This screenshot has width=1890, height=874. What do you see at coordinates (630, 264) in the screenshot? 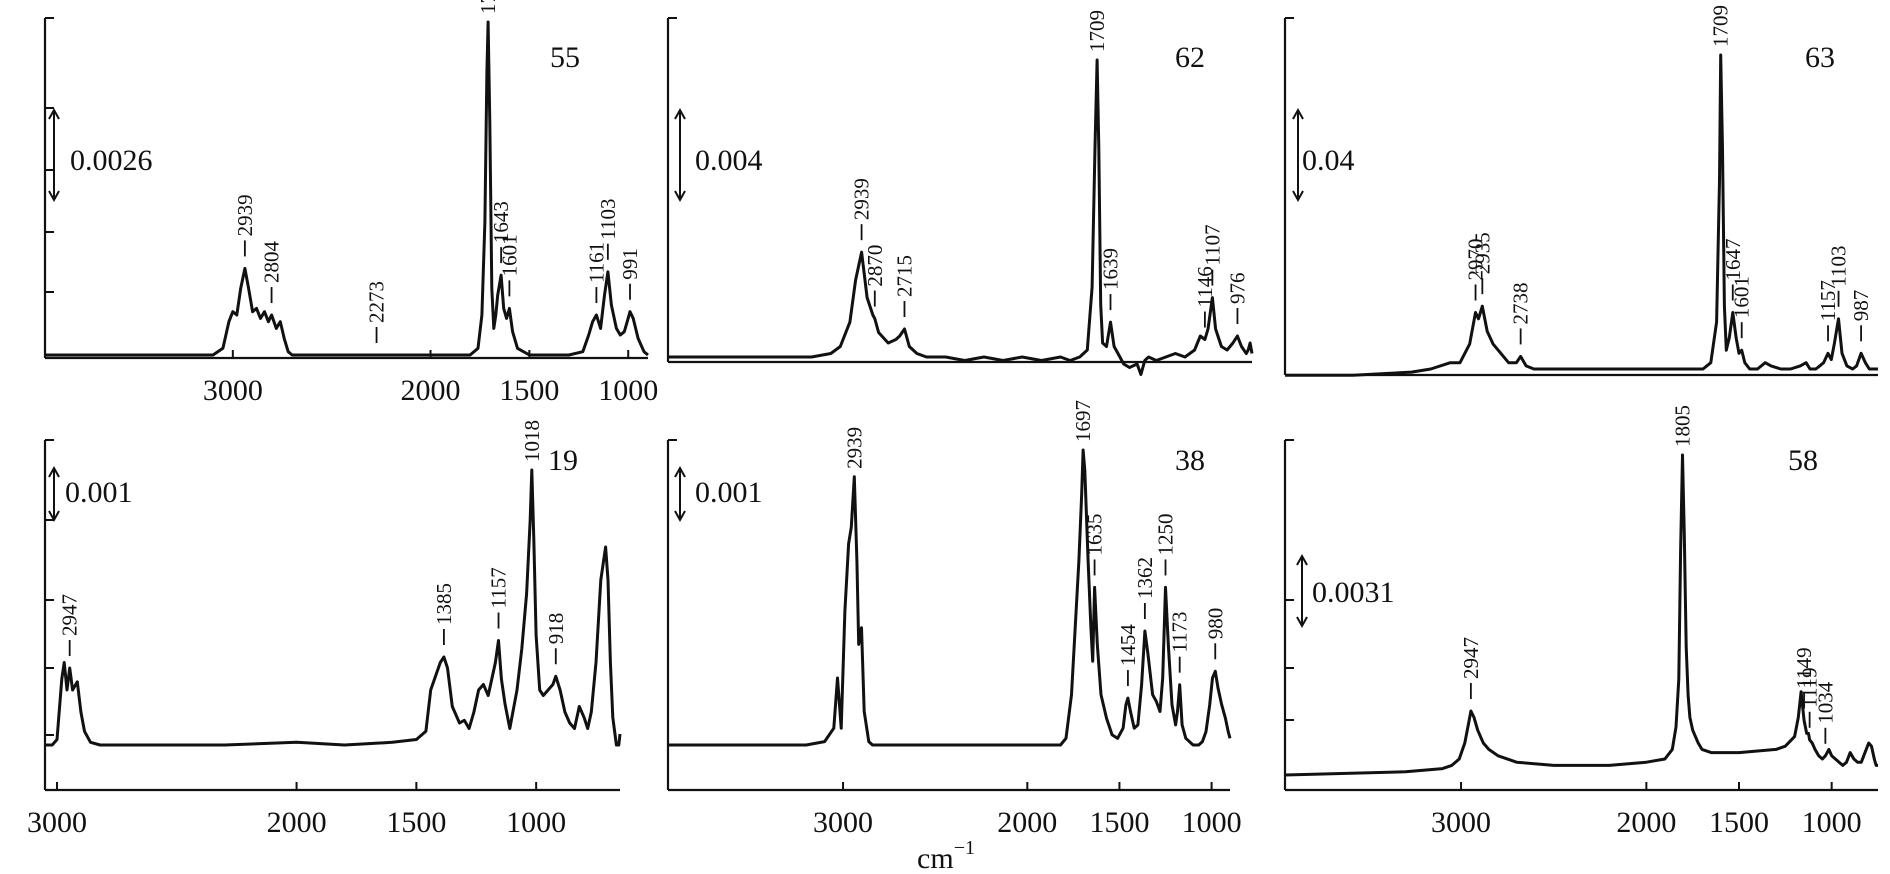
I see `peak-label: 991` at bounding box center [630, 264].